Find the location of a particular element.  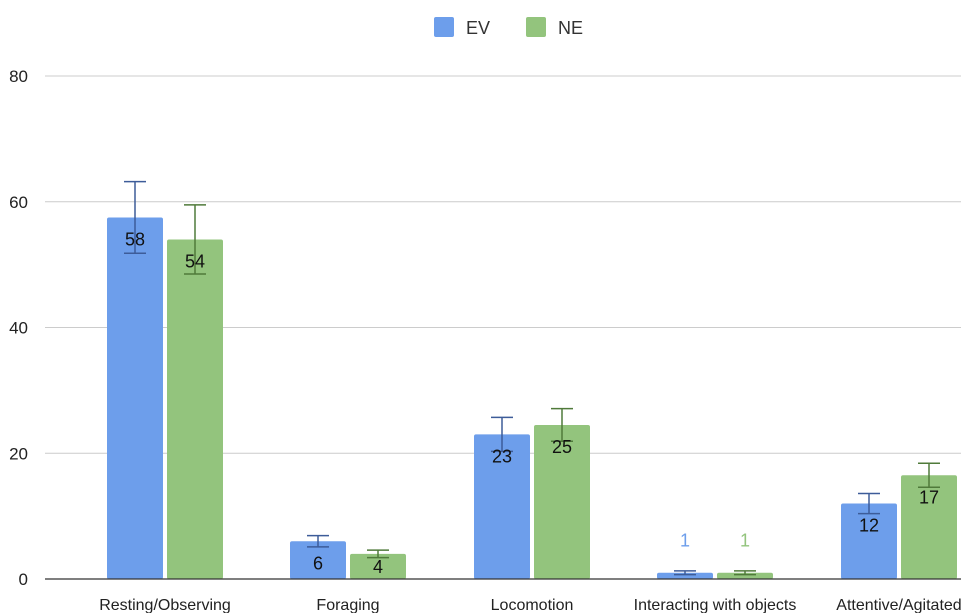

legend-swatch-ne is located at coordinates (536, 27).